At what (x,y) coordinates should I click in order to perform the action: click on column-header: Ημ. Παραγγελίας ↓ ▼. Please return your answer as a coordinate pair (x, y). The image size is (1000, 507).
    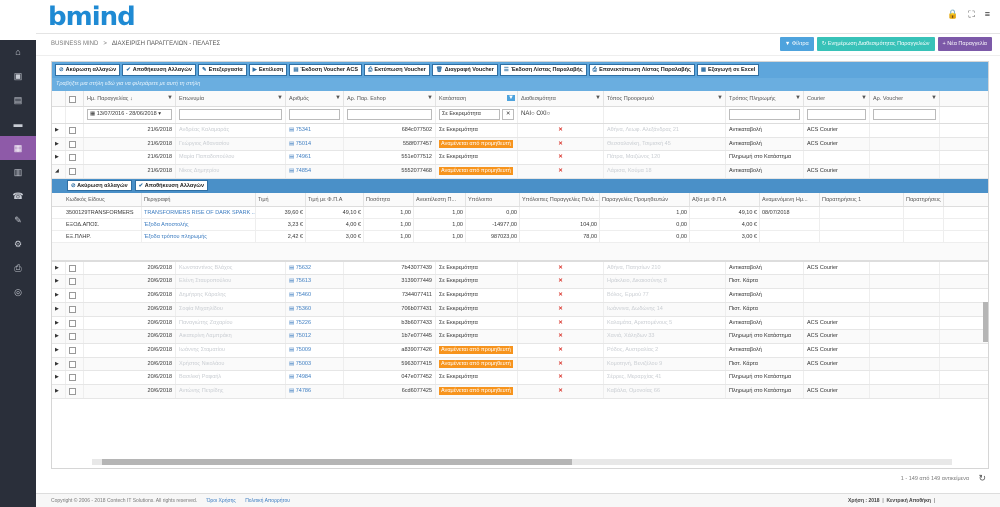
    Looking at the image, I should click on (130, 98).